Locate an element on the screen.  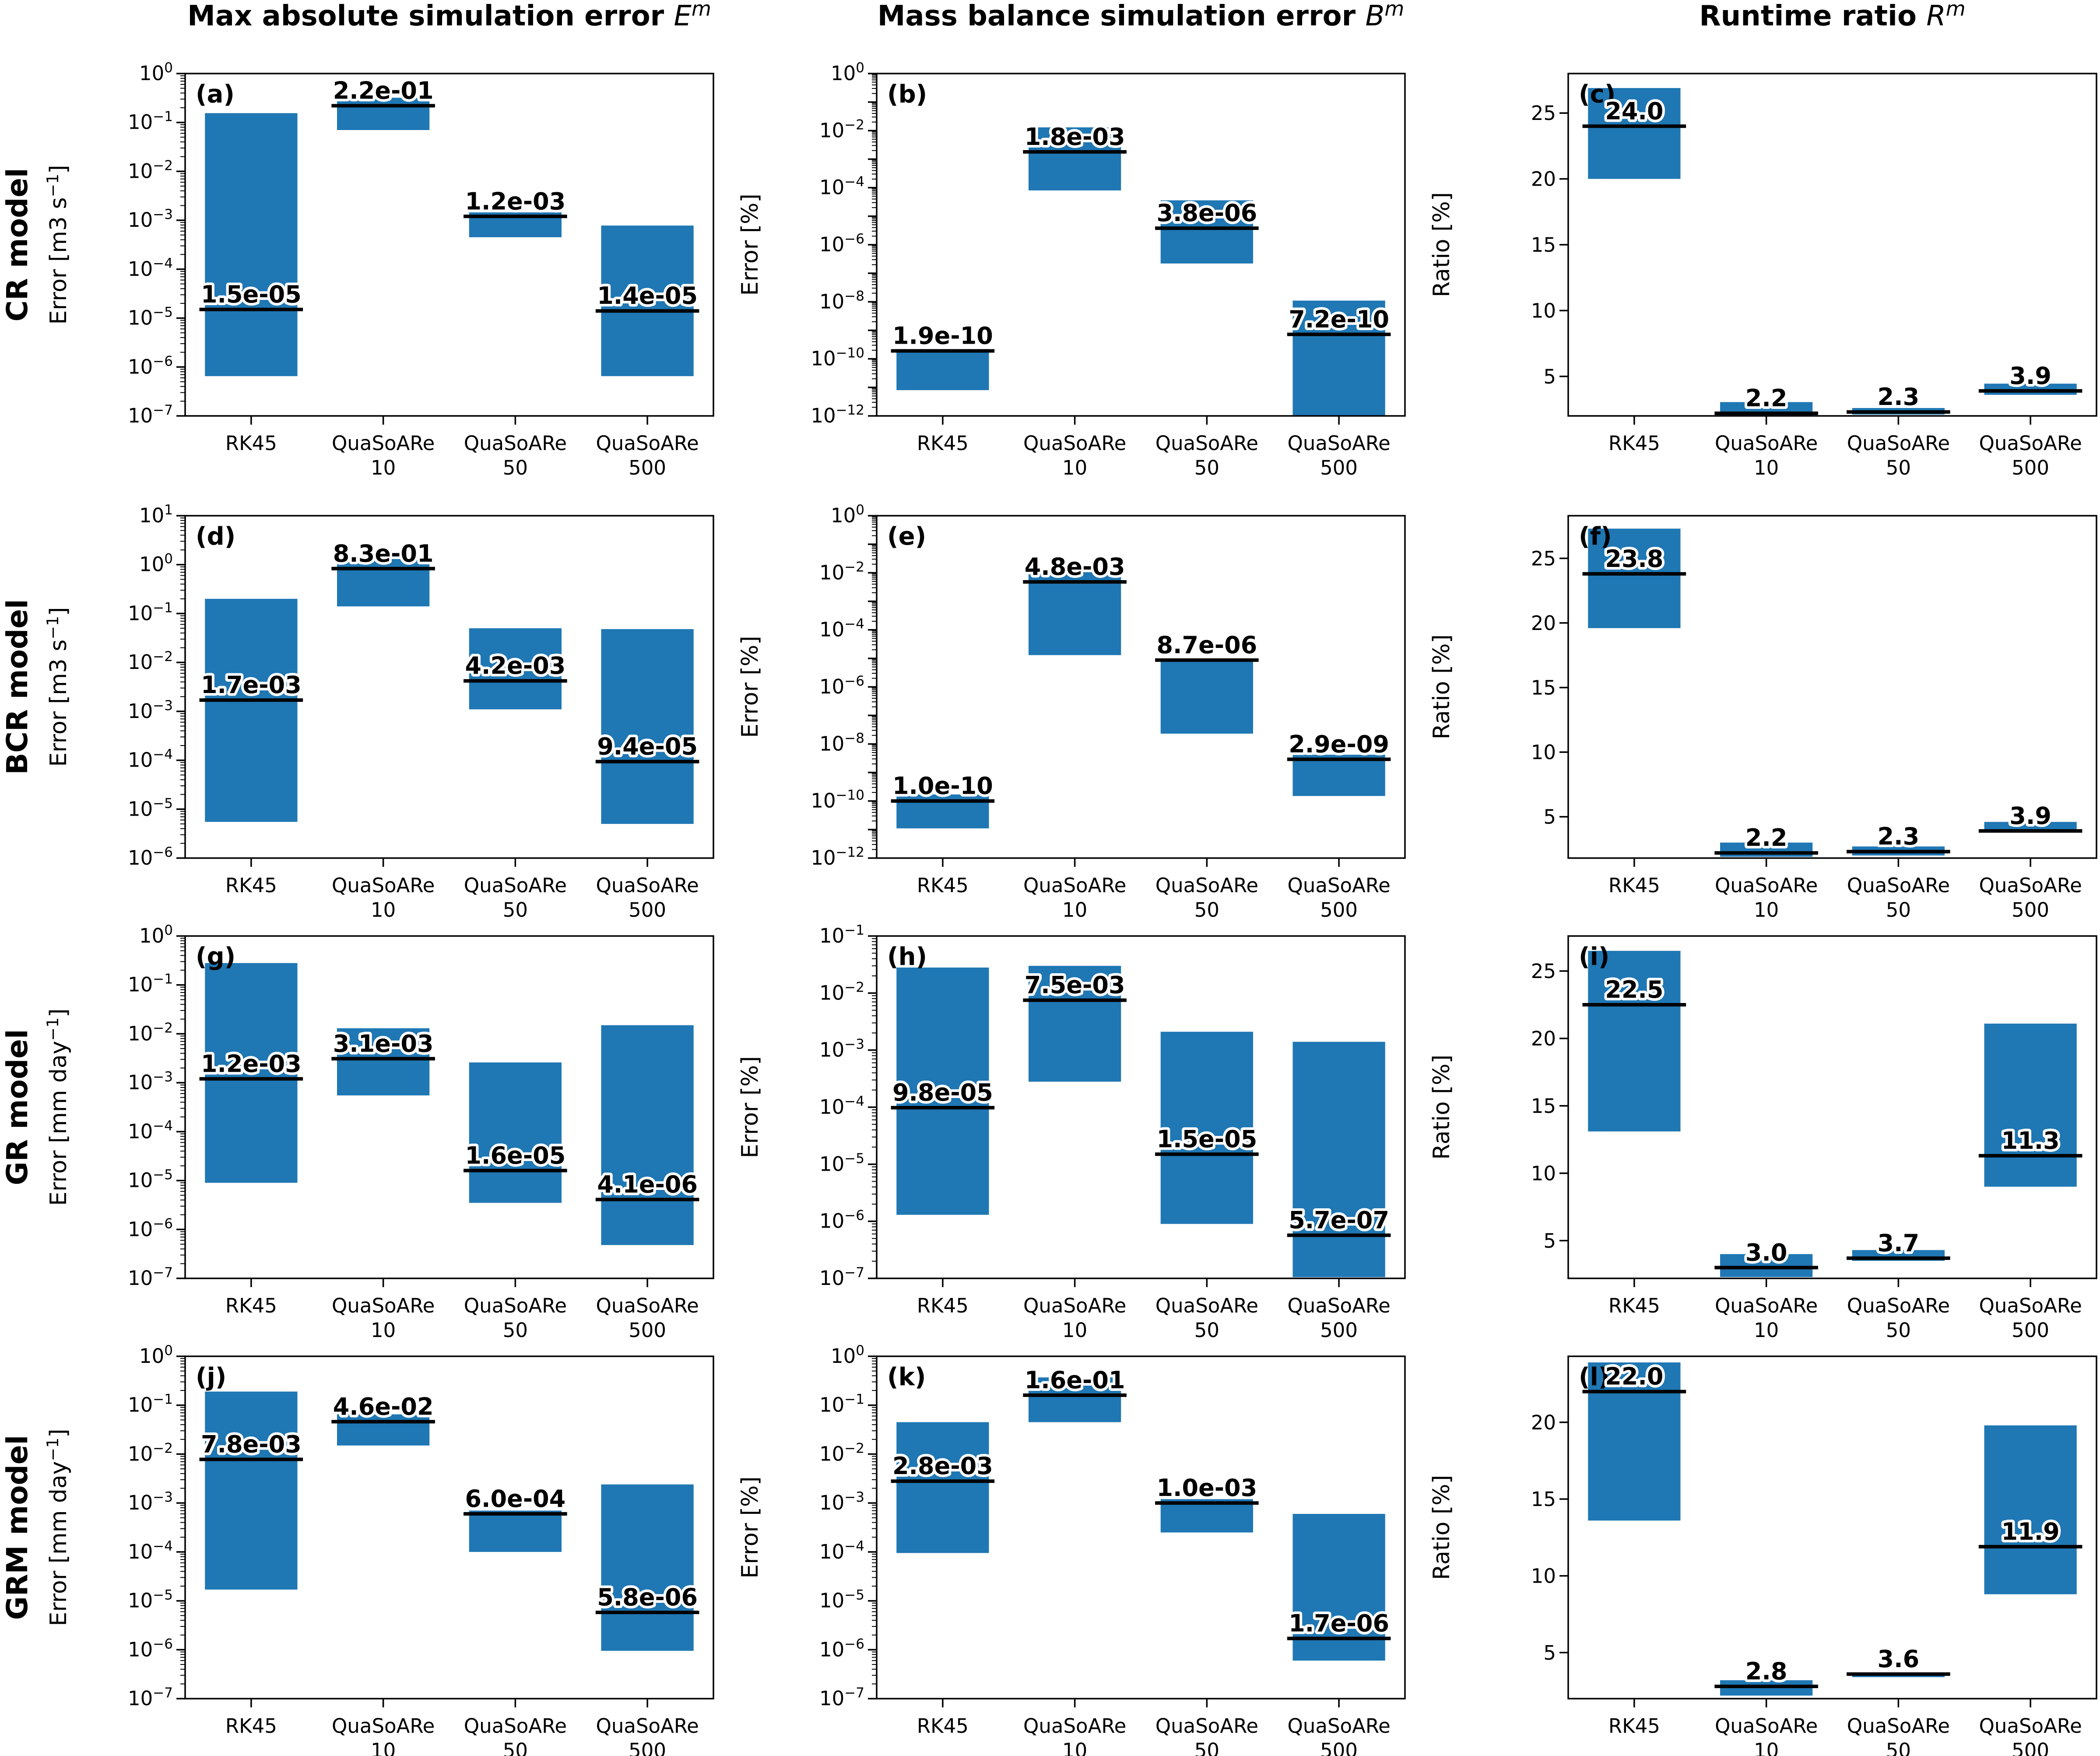
y-tick-label: 10⁻⁷ is located at coordinates (841, 1697).